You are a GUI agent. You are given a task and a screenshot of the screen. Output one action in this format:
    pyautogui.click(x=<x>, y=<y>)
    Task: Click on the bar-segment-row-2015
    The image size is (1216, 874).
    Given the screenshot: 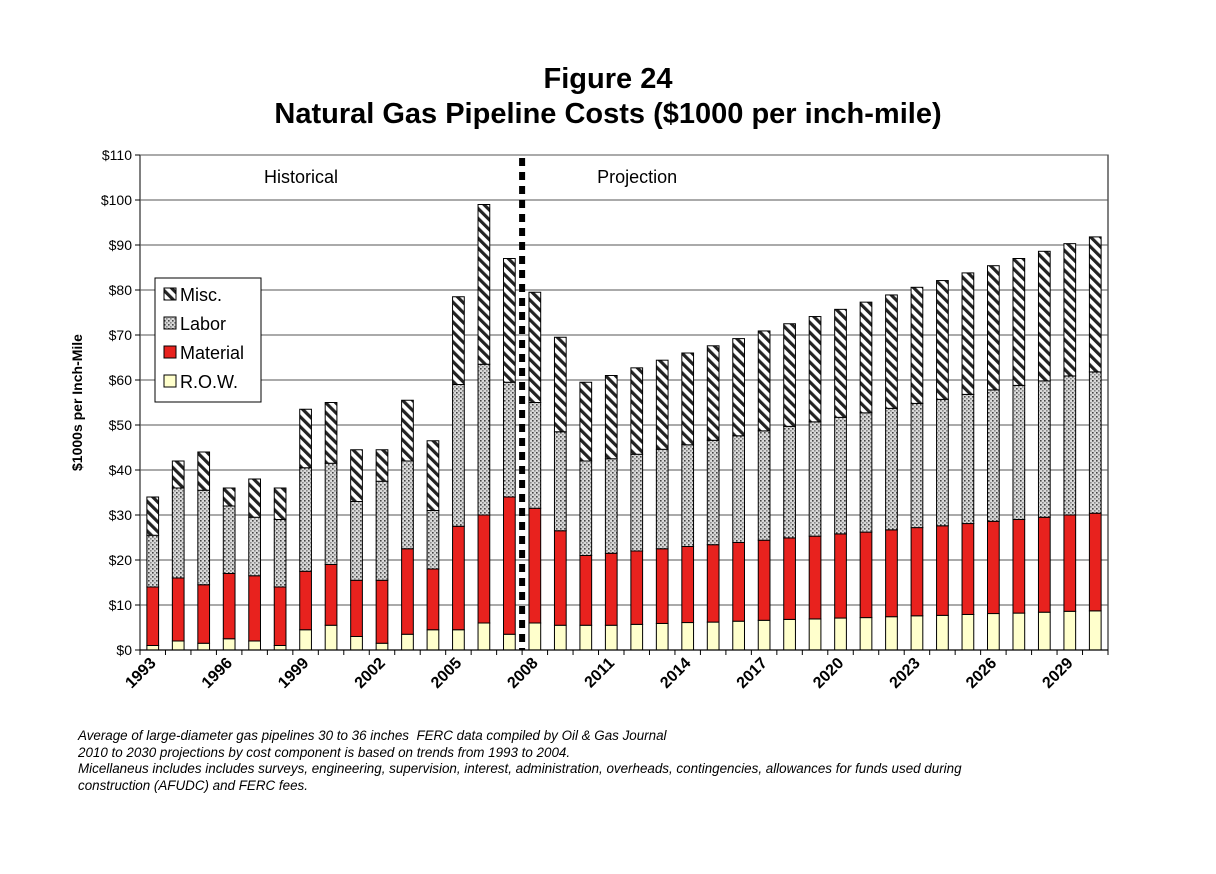 What is the action you would take?
    pyautogui.click(x=713, y=636)
    